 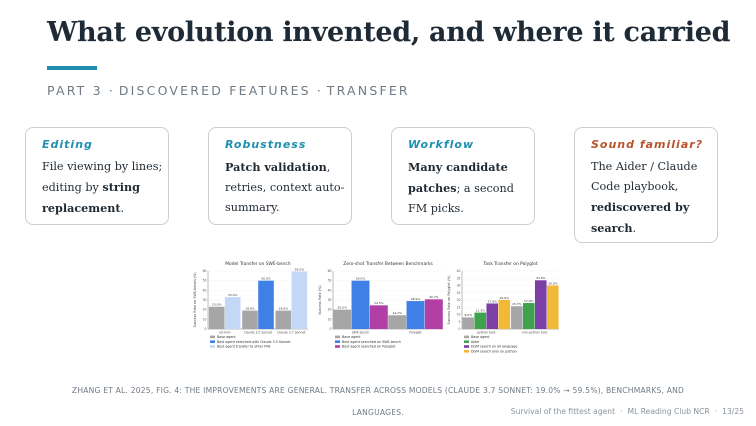 I want to click on legend-entry: Best agent searched on Polyglot, so click(x=369, y=347).